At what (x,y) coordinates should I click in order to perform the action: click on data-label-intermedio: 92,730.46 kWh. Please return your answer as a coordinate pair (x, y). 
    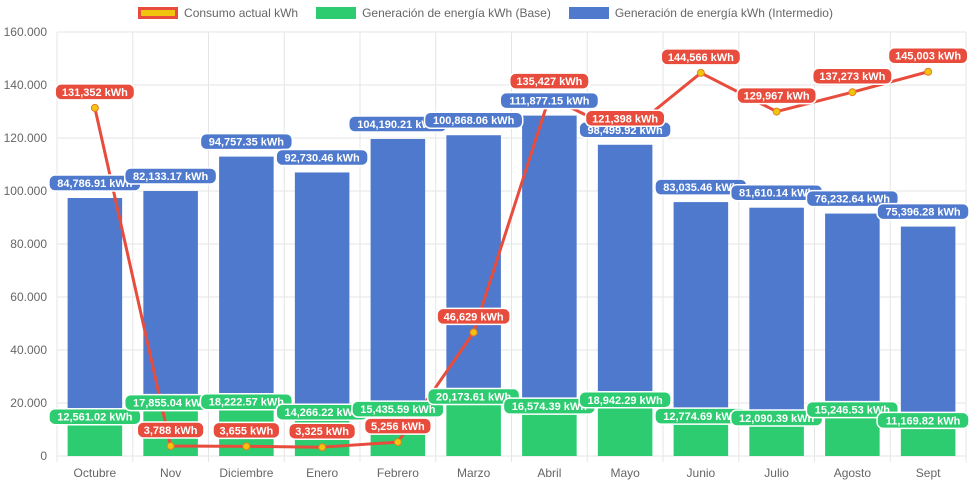
    Looking at the image, I should click on (322, 157).